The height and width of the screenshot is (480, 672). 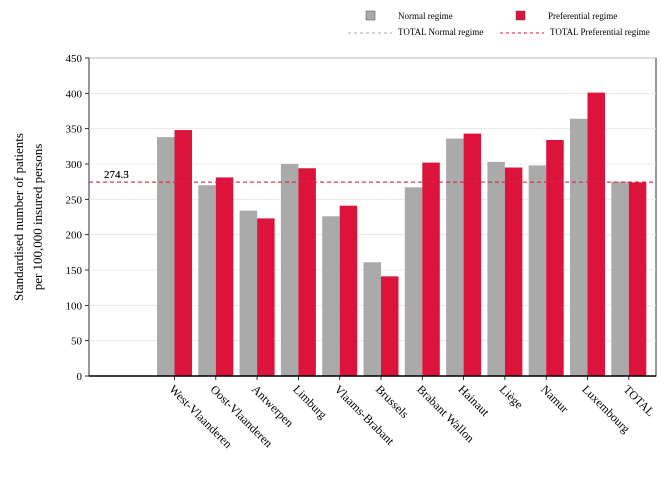 I want to click on legend-label-total-normal: TOTAL Normal regime, so click(x=440, y=32).